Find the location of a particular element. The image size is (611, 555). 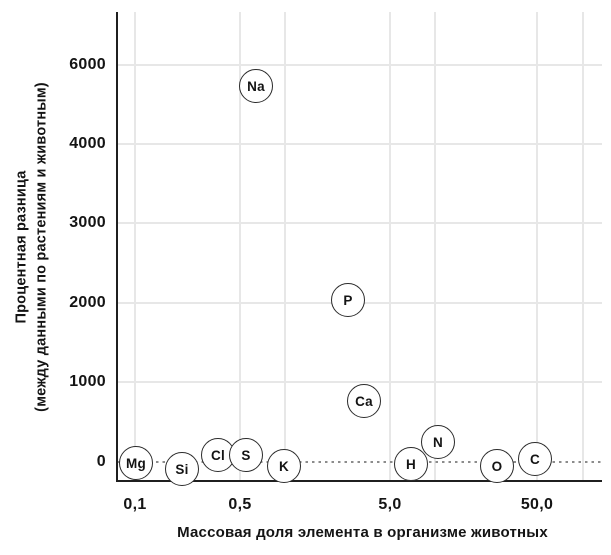

y-tick-label: 3000 is located at coordinates (87, 222).